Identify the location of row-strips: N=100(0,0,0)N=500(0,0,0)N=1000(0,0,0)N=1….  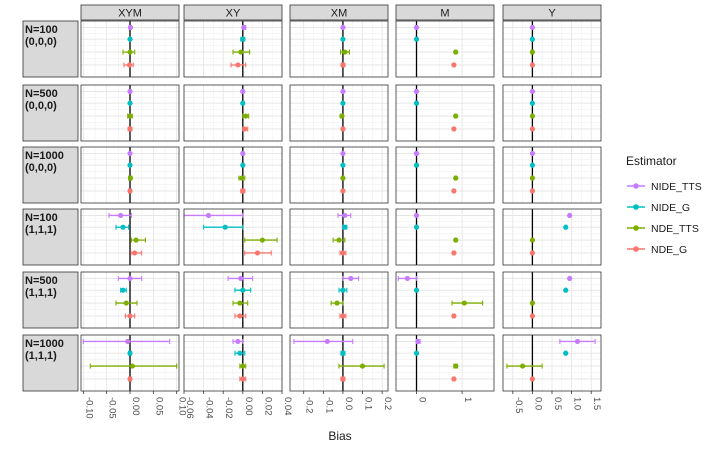
(50, 206).